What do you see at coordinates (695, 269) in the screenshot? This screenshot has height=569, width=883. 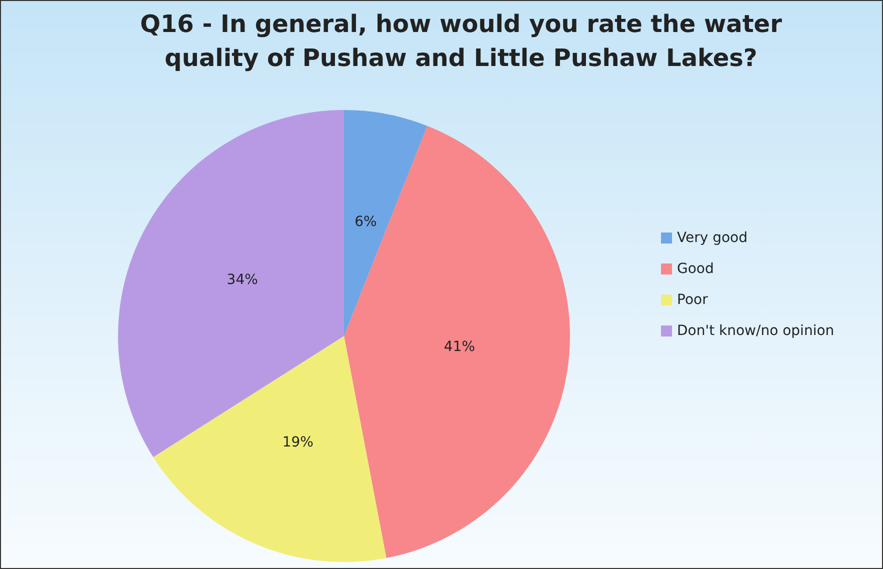 I see `legend-label: Good` at bounding box center [695, 269].